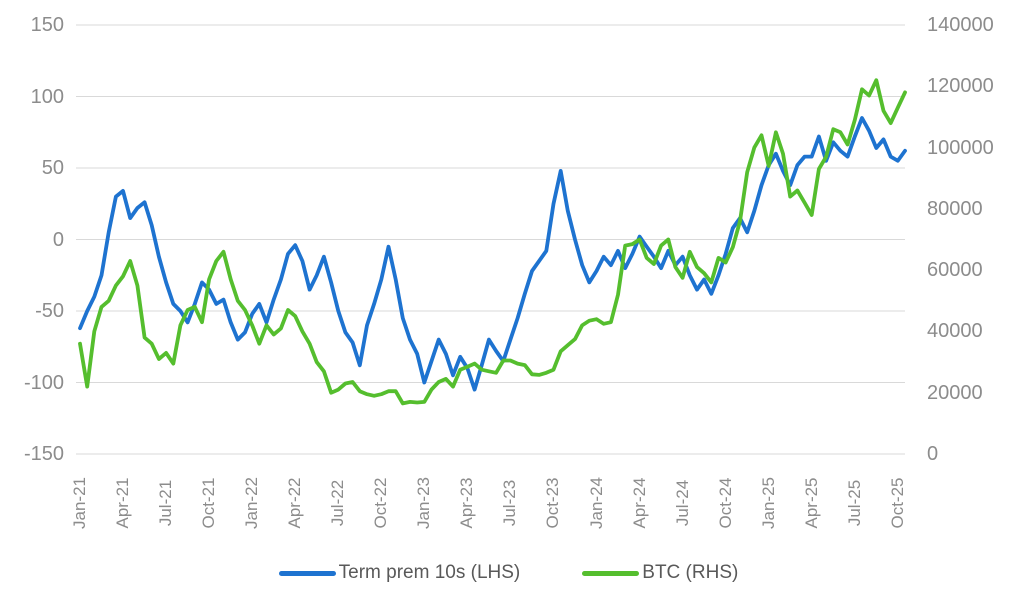 This screenshot has width=1017, height=597. Describe the element at coordinates (166, 503) in the screenshot. I see `x-axis-tick-label: Jul-21` at that location.